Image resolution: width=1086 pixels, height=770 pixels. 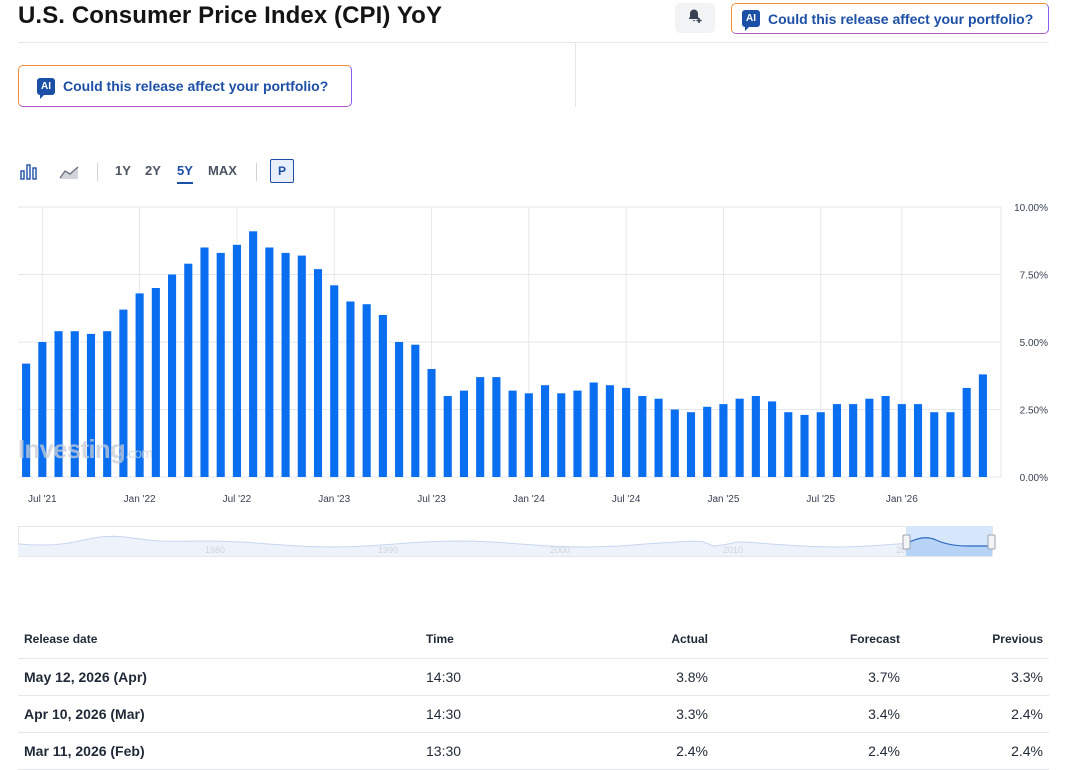 What do you see at coordinates (977, 639) in the screenshot?
I see `col-previous: Previous` at bounding box center [977, 639].